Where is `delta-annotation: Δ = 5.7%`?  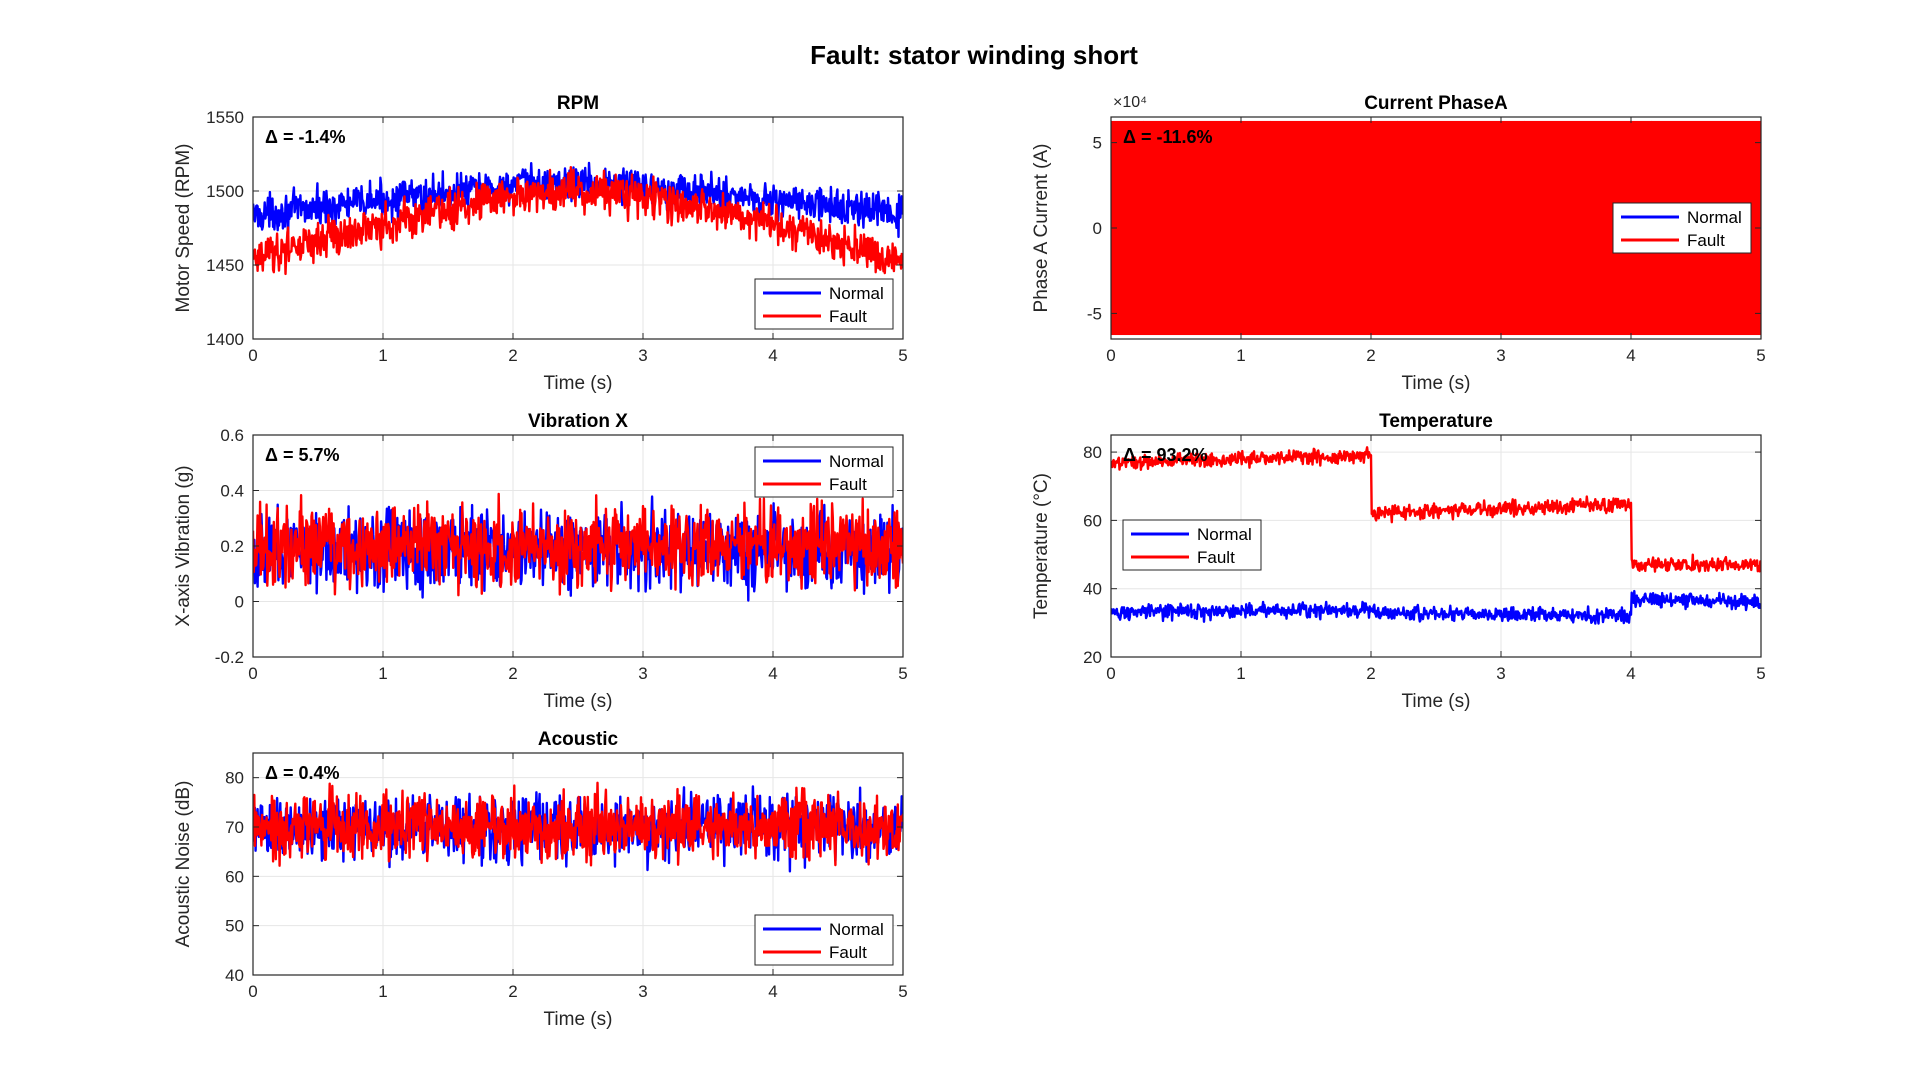
delta-annotation: Δ = 5.7% is located at coordinates (302, 455).